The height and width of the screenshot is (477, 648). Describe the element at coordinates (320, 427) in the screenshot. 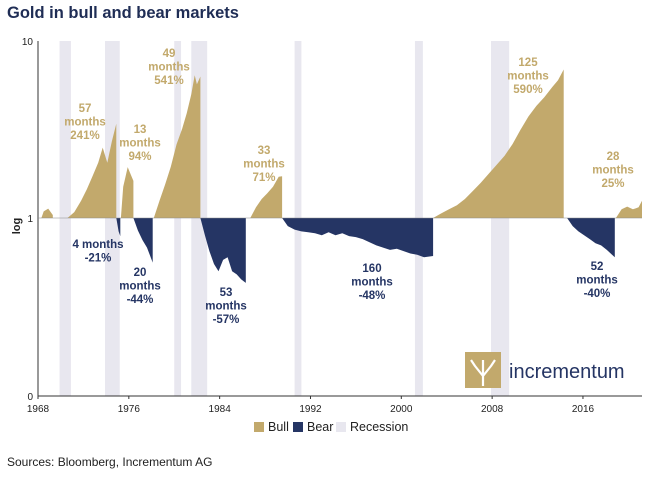

I see `legend-label-bear: Bear` at that location.